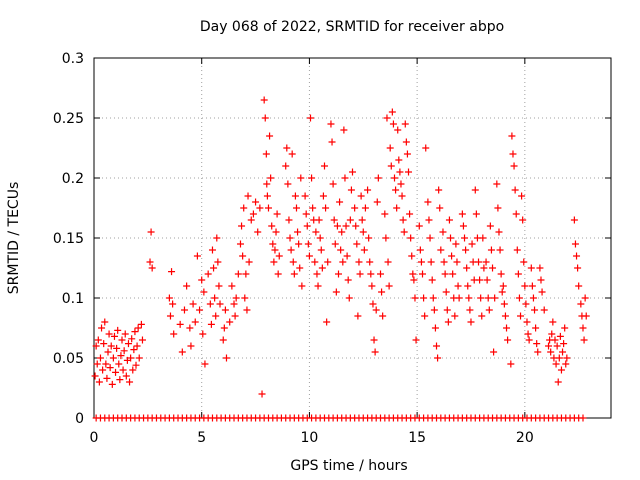 This screenshot has height=480, width=640. Describe the element at coordinates (201, 438) in the screenshot. I see `x-tick-label: 5` at that location.